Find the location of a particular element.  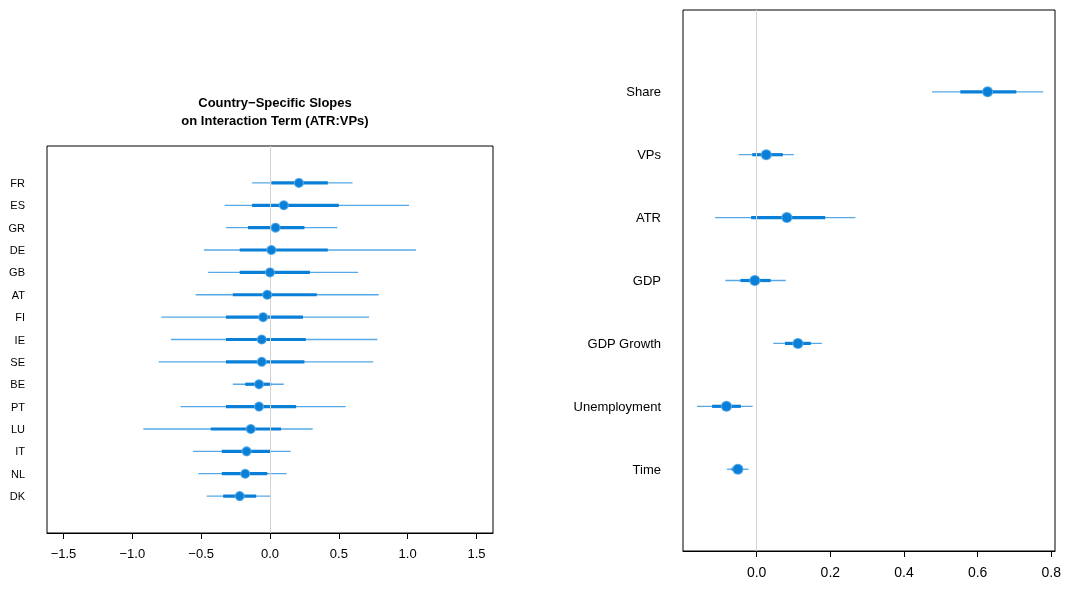

y-tick-label: GDP is located at coordinates (646, 280).